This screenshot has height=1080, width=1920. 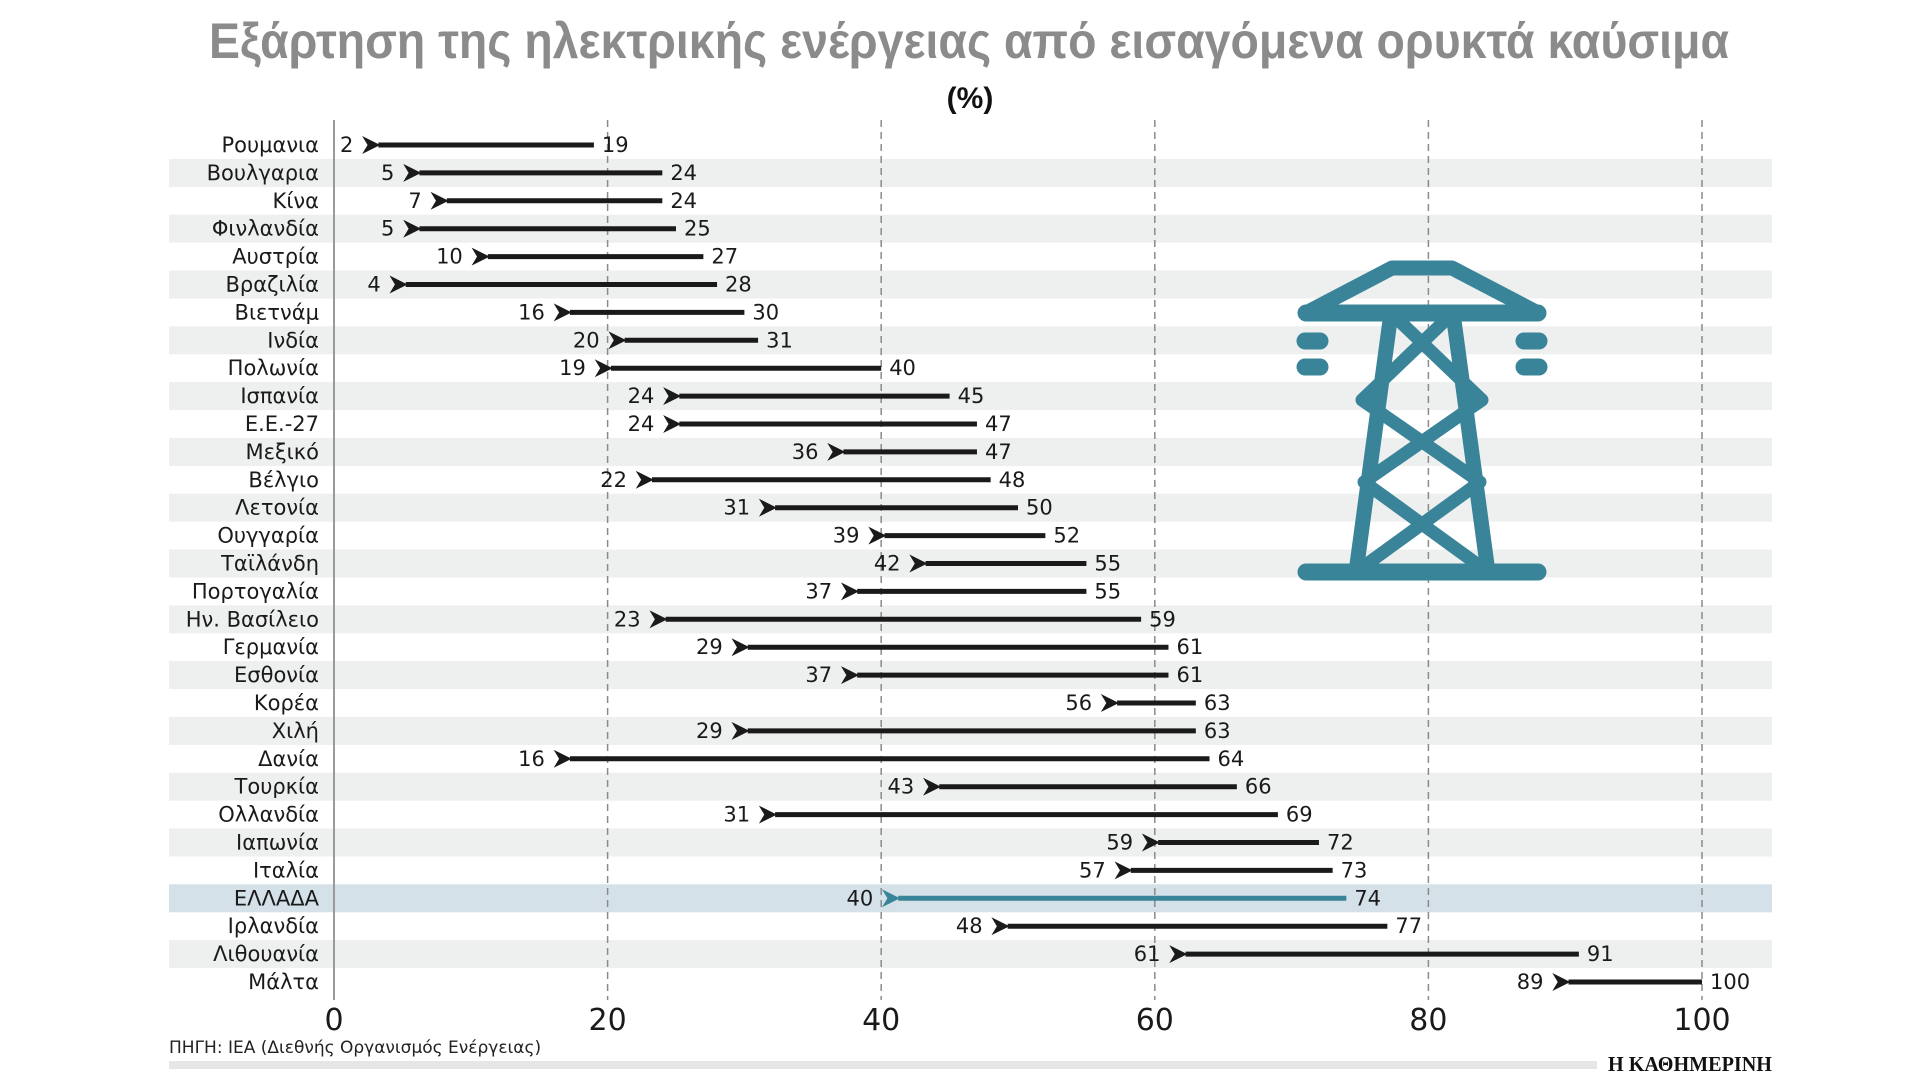 I want to click on data-row: Βιετνάμ 16 30, so click(x=507, y=312).